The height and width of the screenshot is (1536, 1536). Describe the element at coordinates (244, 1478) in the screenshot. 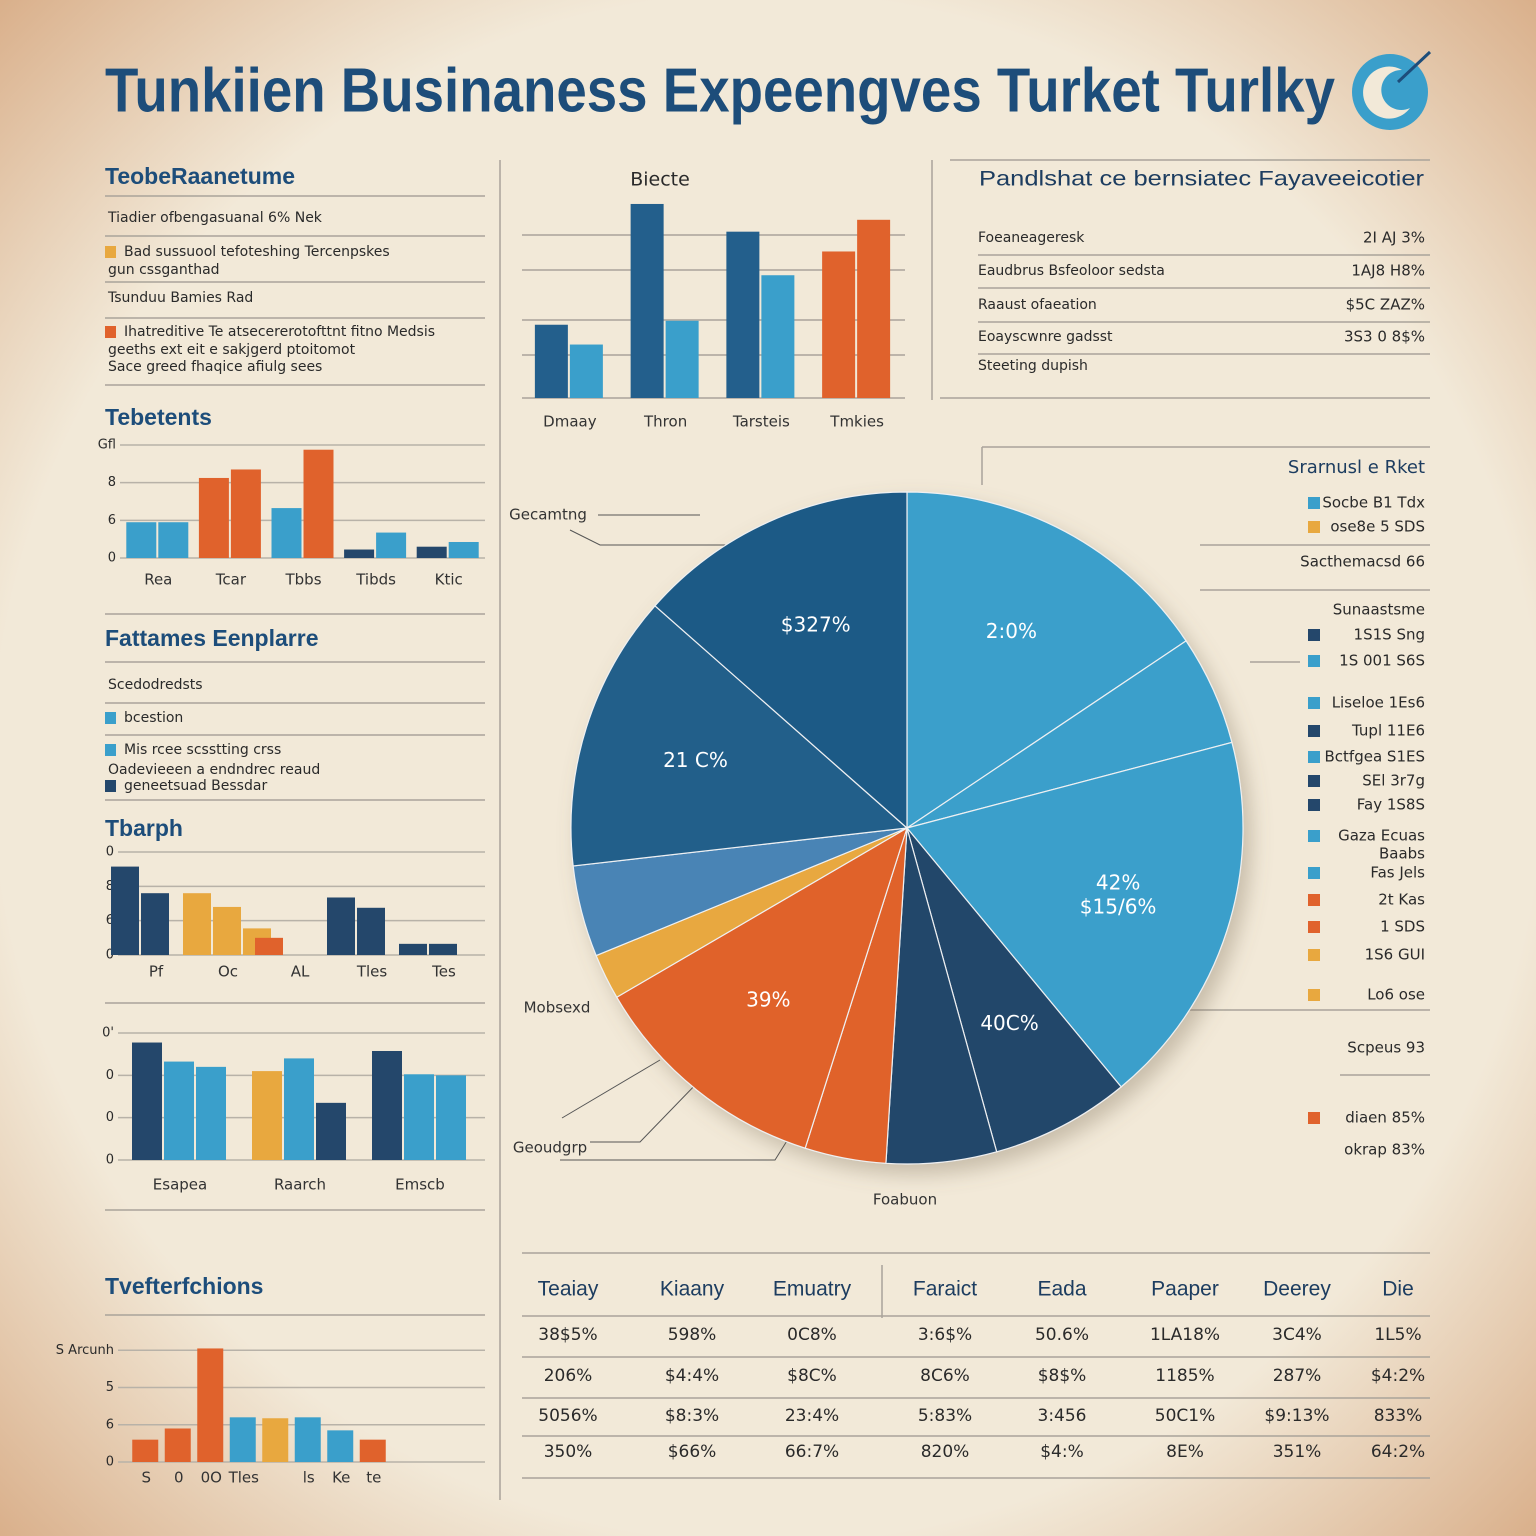

I see `x-tick-label: Tles` at that location.